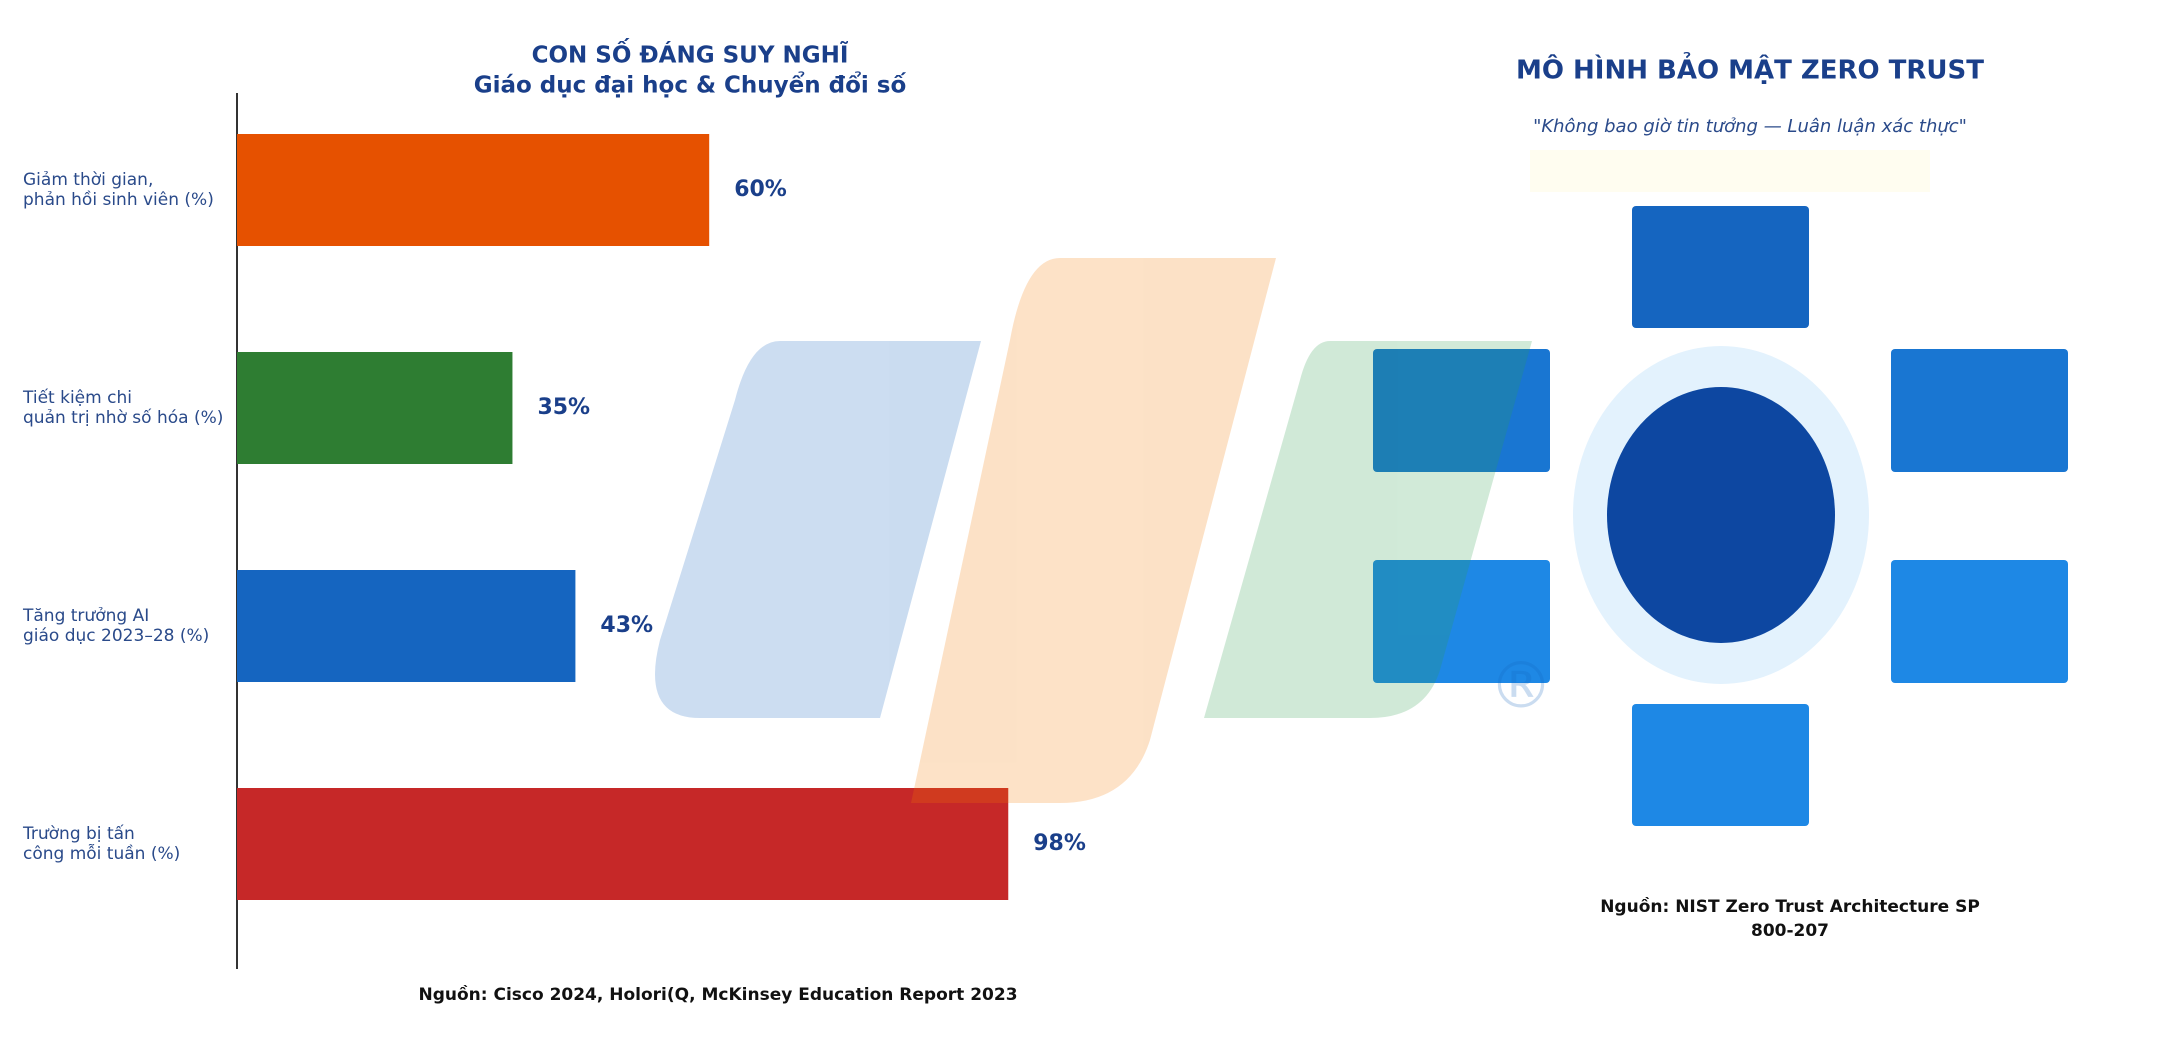  What do you see at coordinates (690, 85) in the screenshot?
I see `chart-subtitle: Giáo dục đại học & Chuyển đổi số` at bounding box center [690, 85].